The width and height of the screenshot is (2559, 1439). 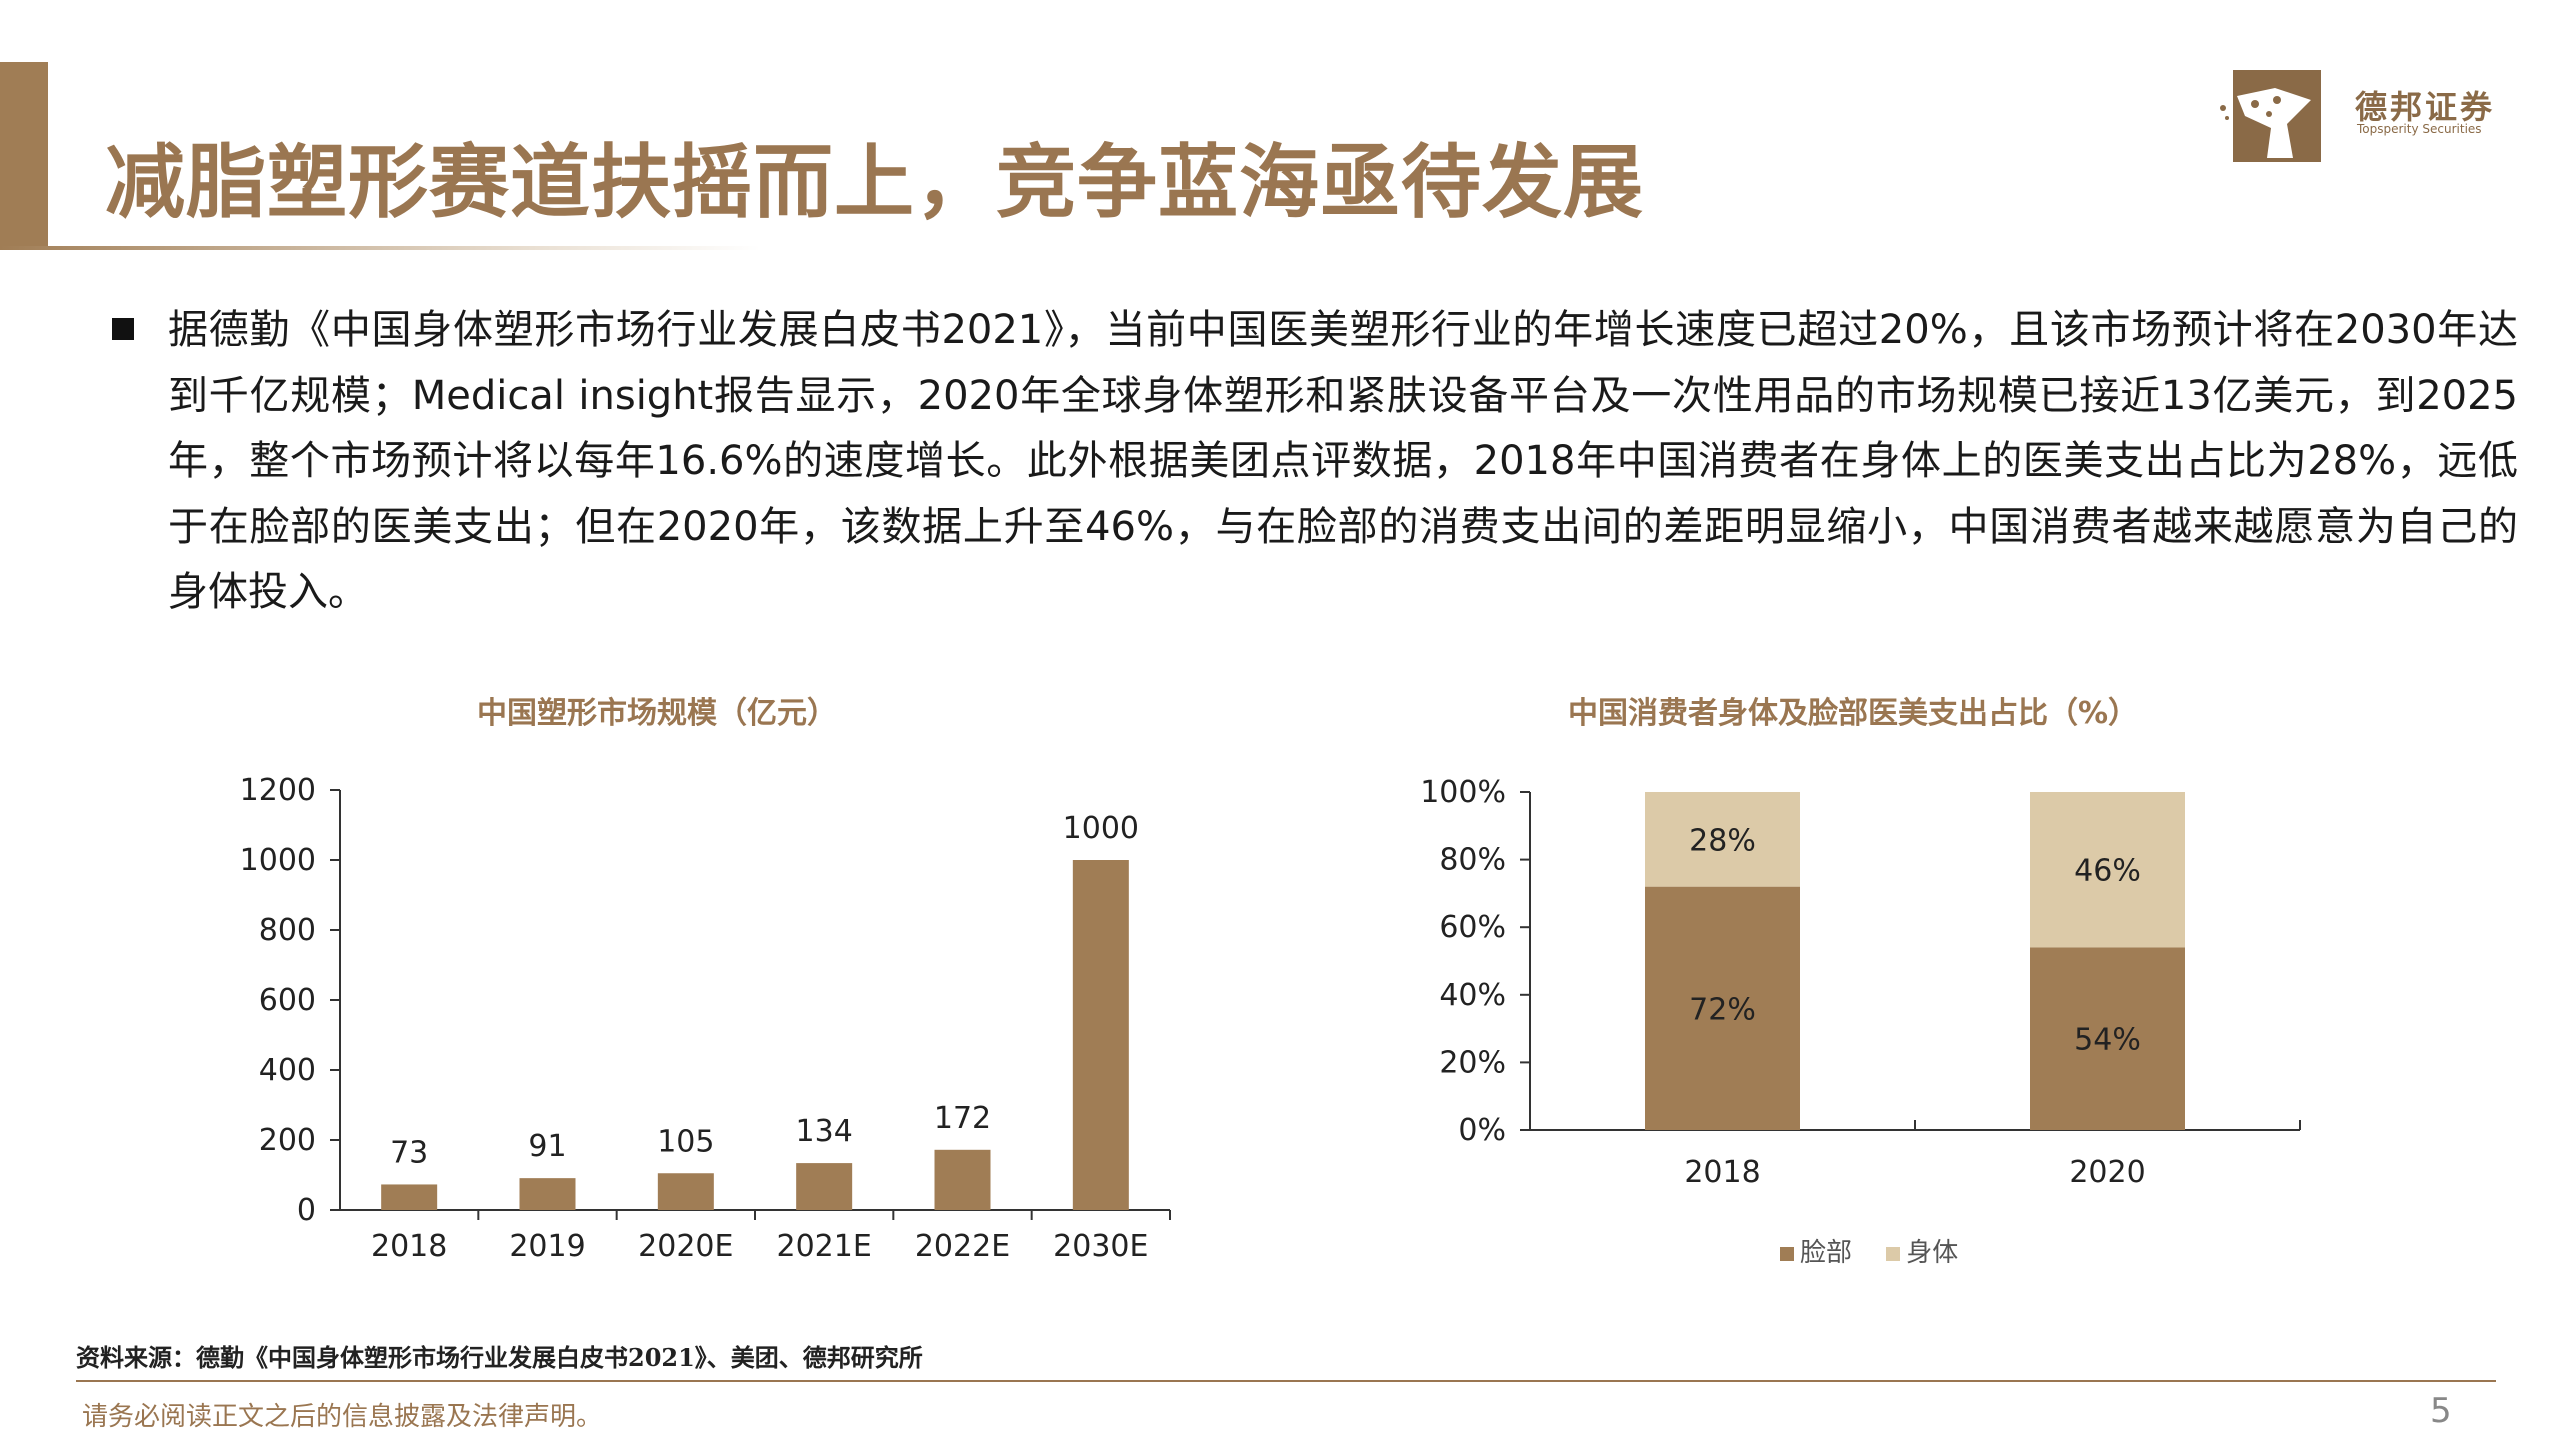 I want to click on data-label-2019: 91, so click(x=547, y=1146).